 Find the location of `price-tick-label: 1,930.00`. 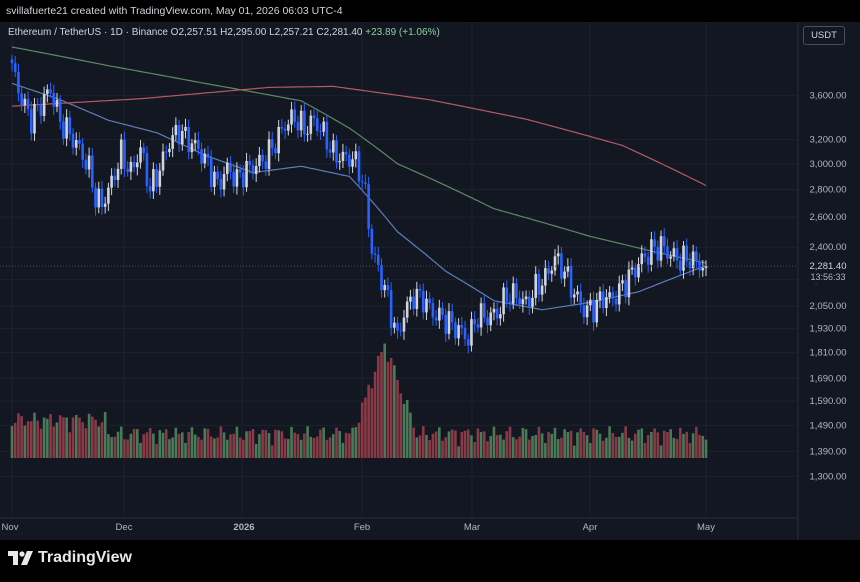

price-tick-label: 1,930.00 is located at coordinates (828, 329).